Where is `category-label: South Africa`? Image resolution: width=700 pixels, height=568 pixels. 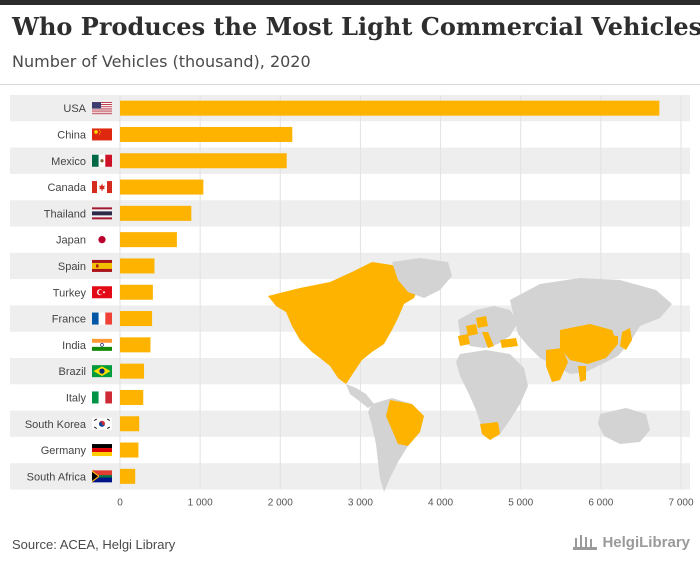 category-label: South Africa is located at coordinates (57, 477).